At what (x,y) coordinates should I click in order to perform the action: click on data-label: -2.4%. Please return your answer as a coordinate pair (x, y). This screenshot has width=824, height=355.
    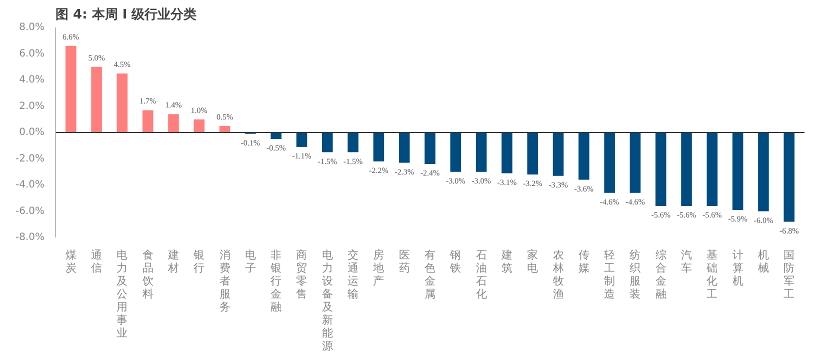
    Looking at the image, I should click on (430, 173).